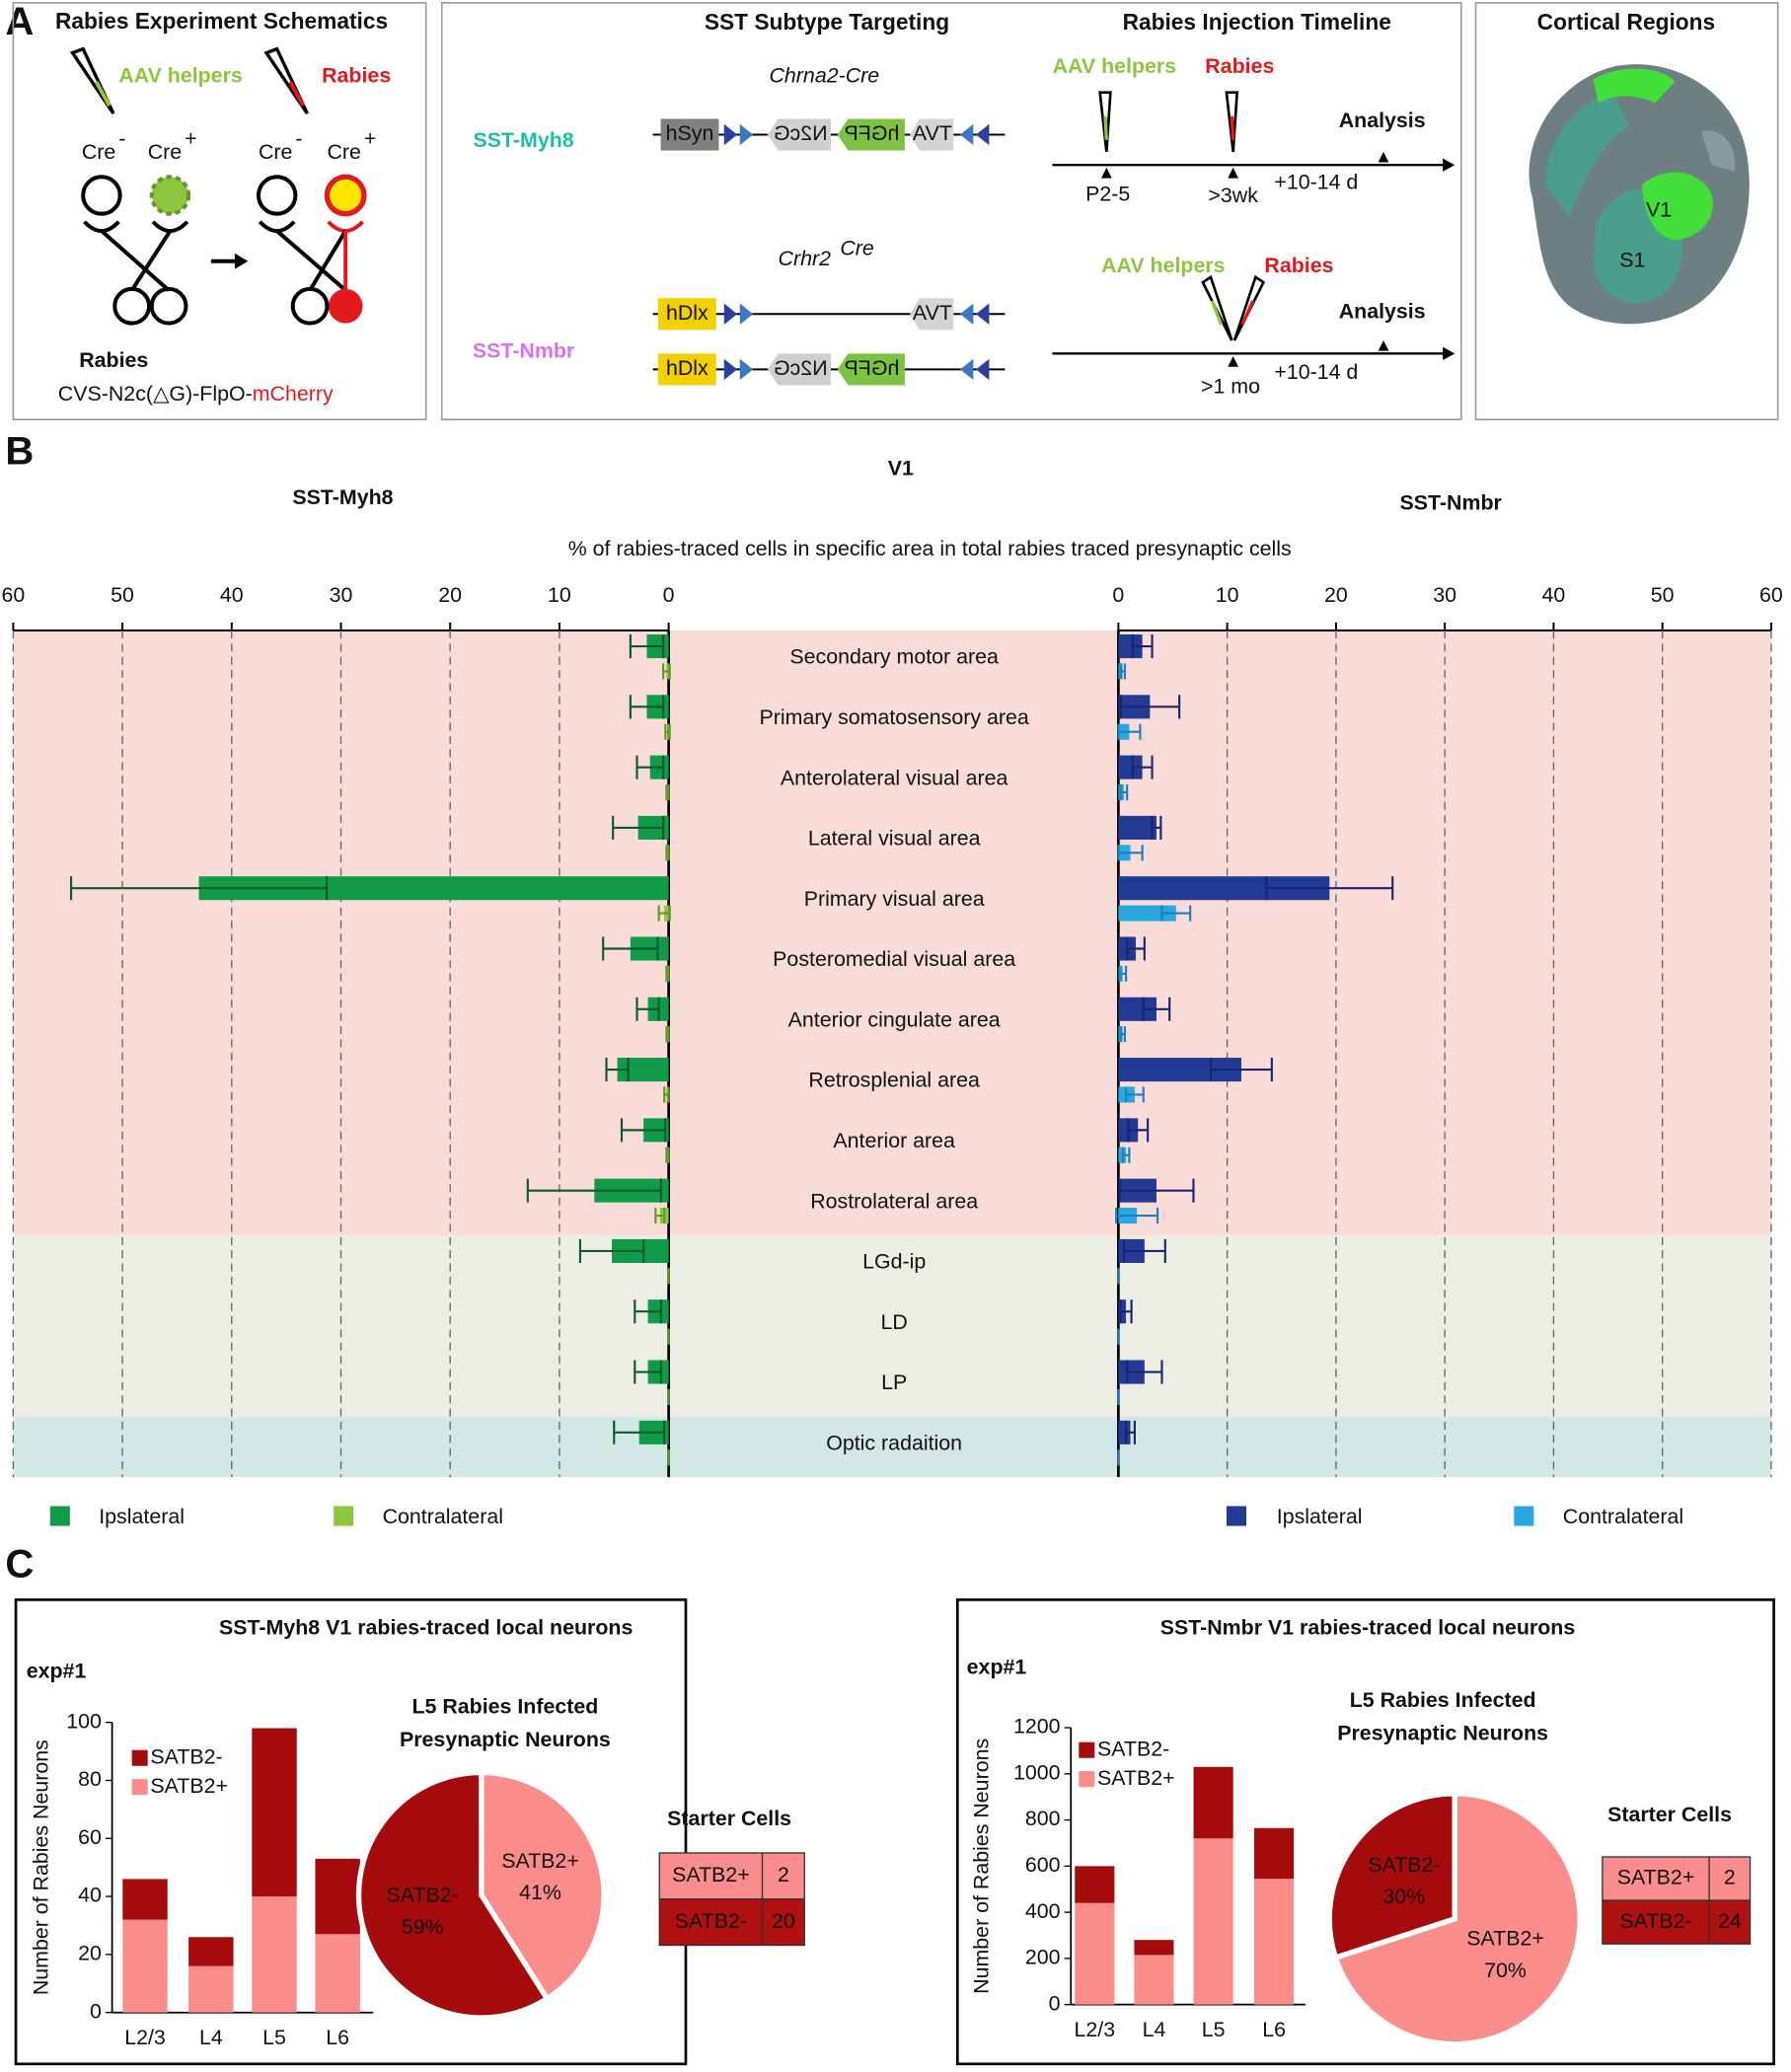  What do you see at coordinates (1298, 266) in the screenshot?
I see `rabies-label: Rabies` at bounding box center [1298, 266].